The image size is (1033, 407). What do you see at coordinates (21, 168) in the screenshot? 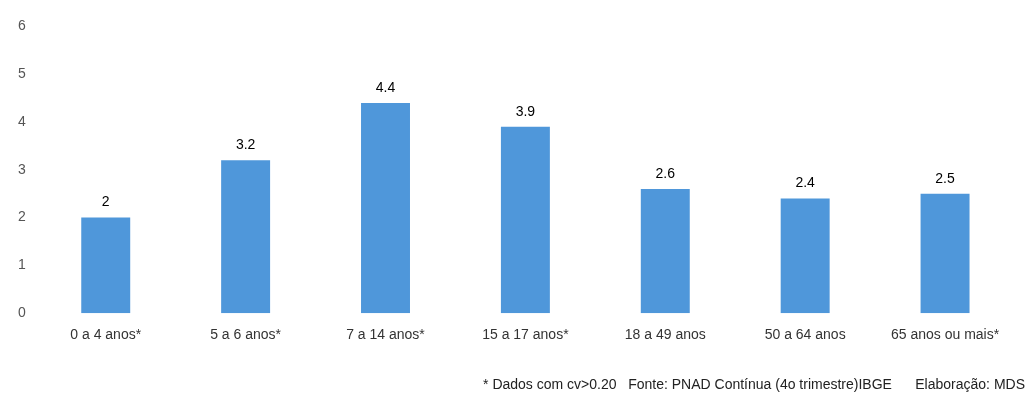
I see `y-tick-label: 3` at bounding box center [21, 168].